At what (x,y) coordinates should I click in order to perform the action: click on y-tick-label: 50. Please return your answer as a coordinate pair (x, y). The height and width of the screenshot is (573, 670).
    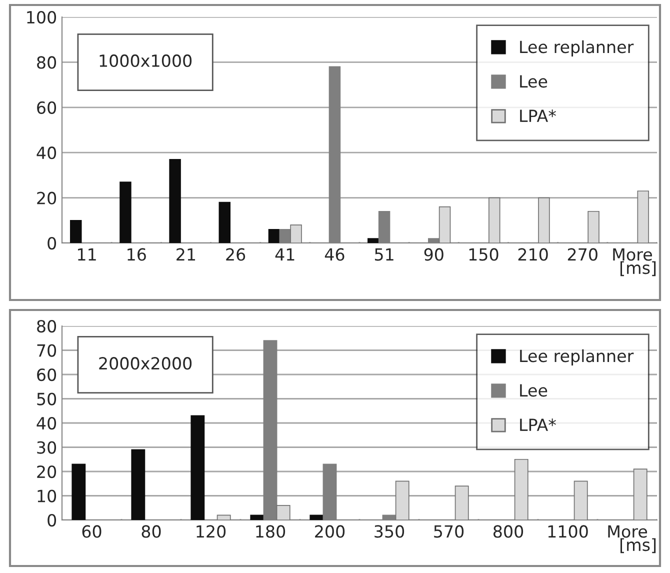
    Looking at the image, I should click on (46, 399).